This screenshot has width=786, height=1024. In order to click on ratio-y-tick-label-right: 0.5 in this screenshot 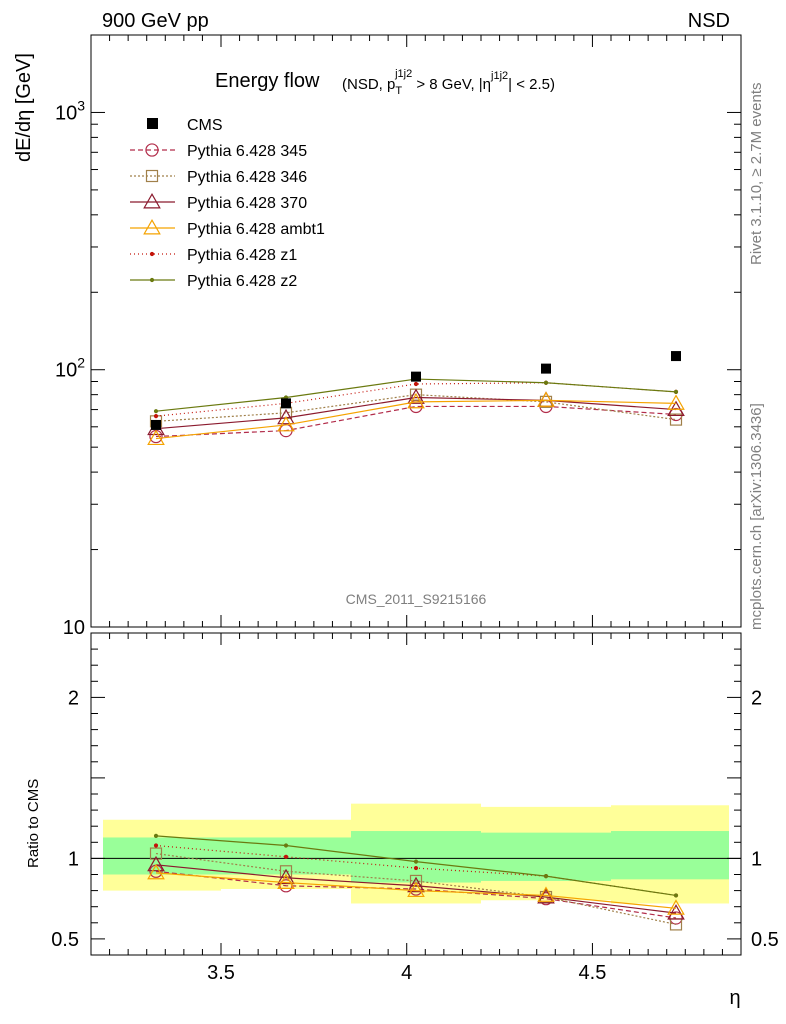, I will do `click(765, 940)`.